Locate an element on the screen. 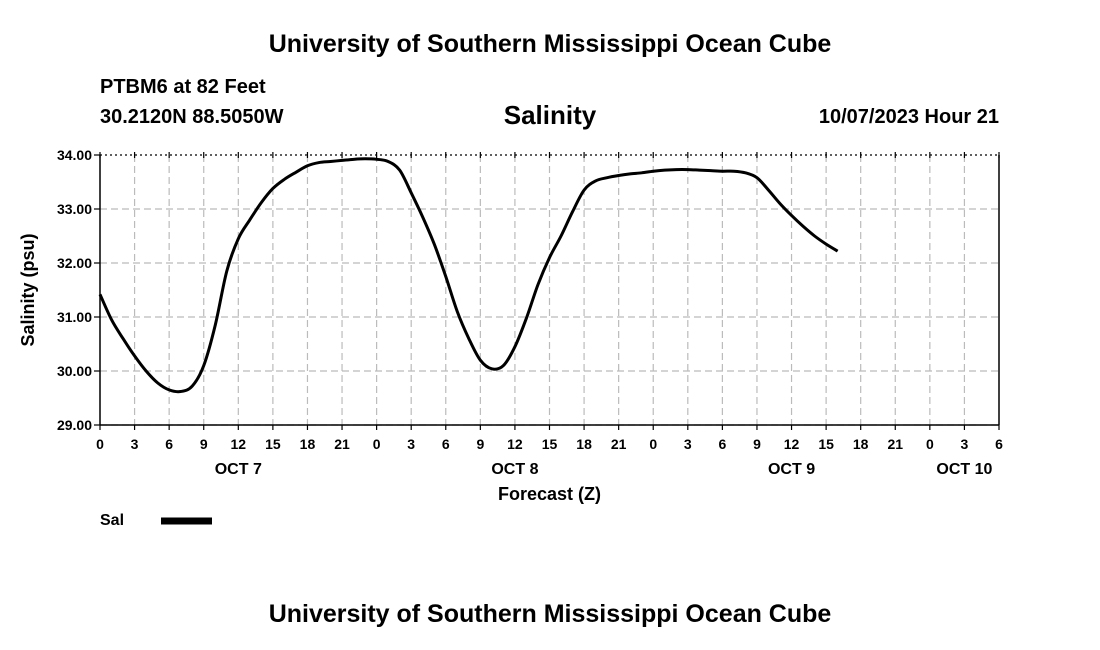  day-label: OCT 9 is located at coordinates (791, 469).